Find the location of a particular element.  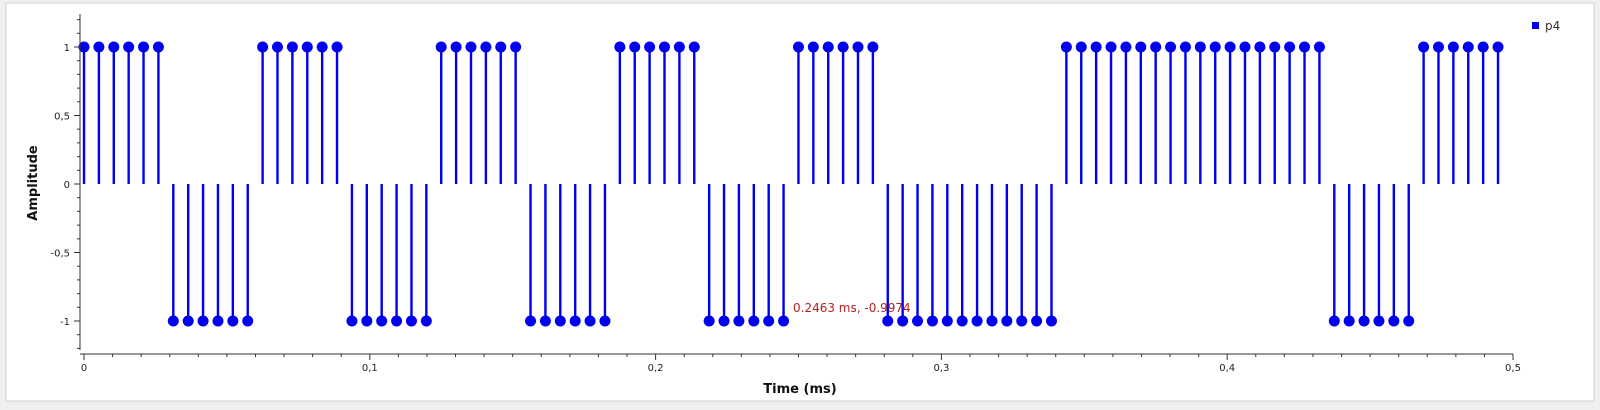

y-tick-label: -1 is located at coordinates (65, 322).